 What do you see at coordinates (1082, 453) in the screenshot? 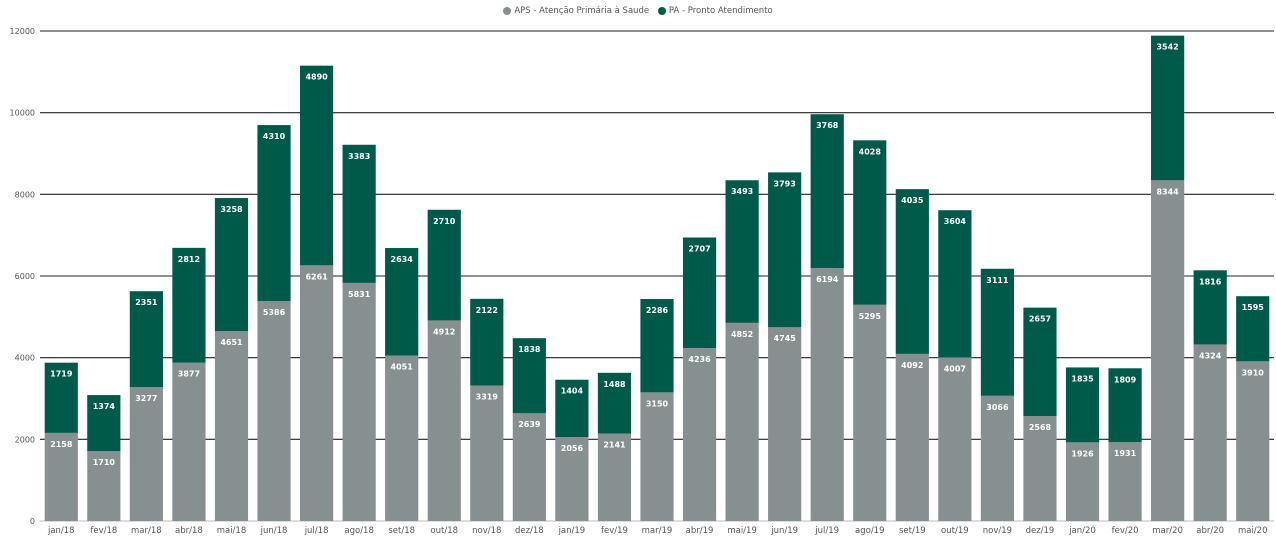
I see `data-label-aps: 1926` at bounding box center [1082, 453].